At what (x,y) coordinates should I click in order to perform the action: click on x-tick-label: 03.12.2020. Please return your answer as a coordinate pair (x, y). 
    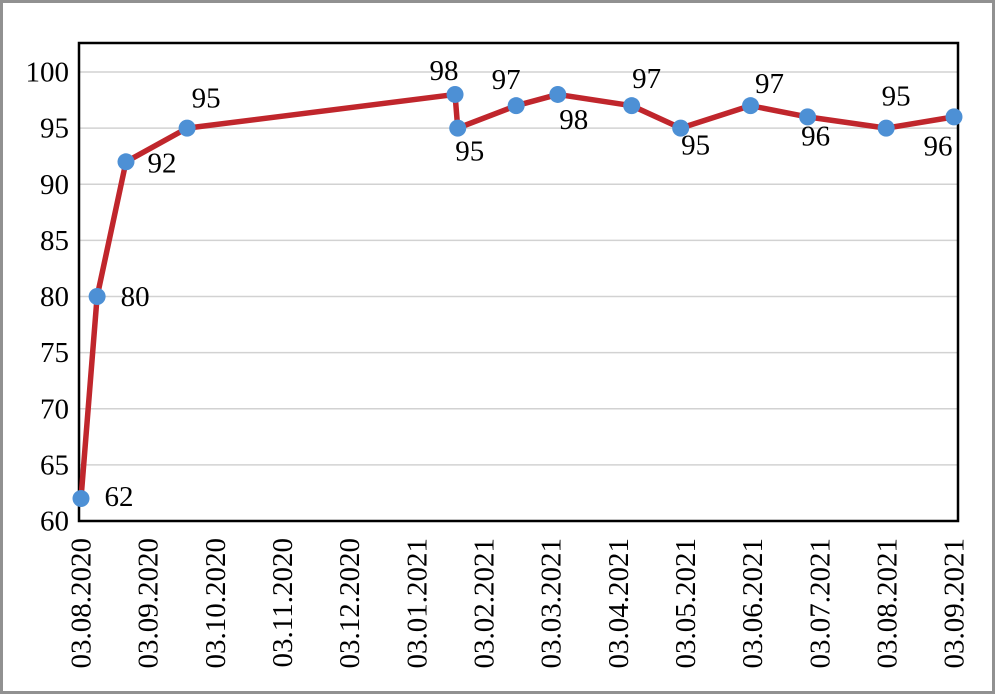
    Looking at the image, I should click on (350, 603).